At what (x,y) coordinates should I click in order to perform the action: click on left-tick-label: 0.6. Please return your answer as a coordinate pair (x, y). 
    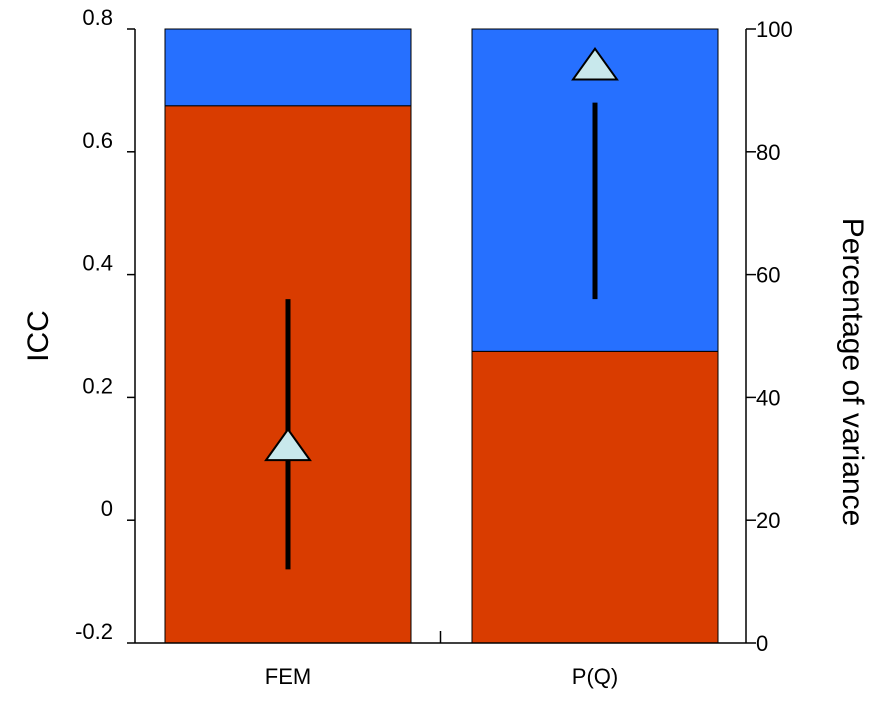
    Looking at the image, I should click on (97, 140).